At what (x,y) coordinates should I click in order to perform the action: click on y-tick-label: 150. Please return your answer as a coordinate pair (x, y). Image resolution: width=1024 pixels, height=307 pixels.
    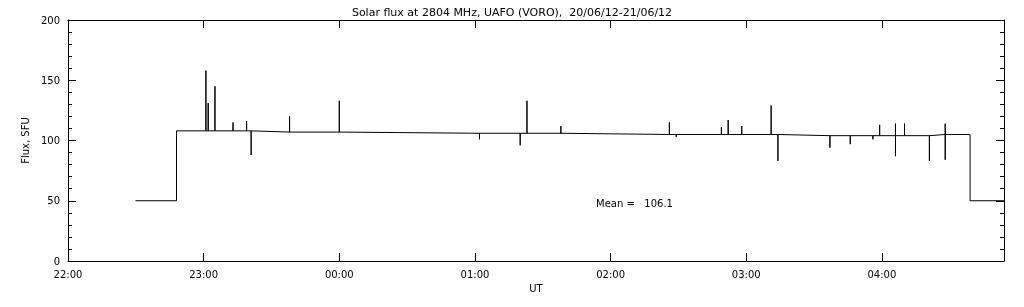
    Looking at the image, I should click on (50, 80).